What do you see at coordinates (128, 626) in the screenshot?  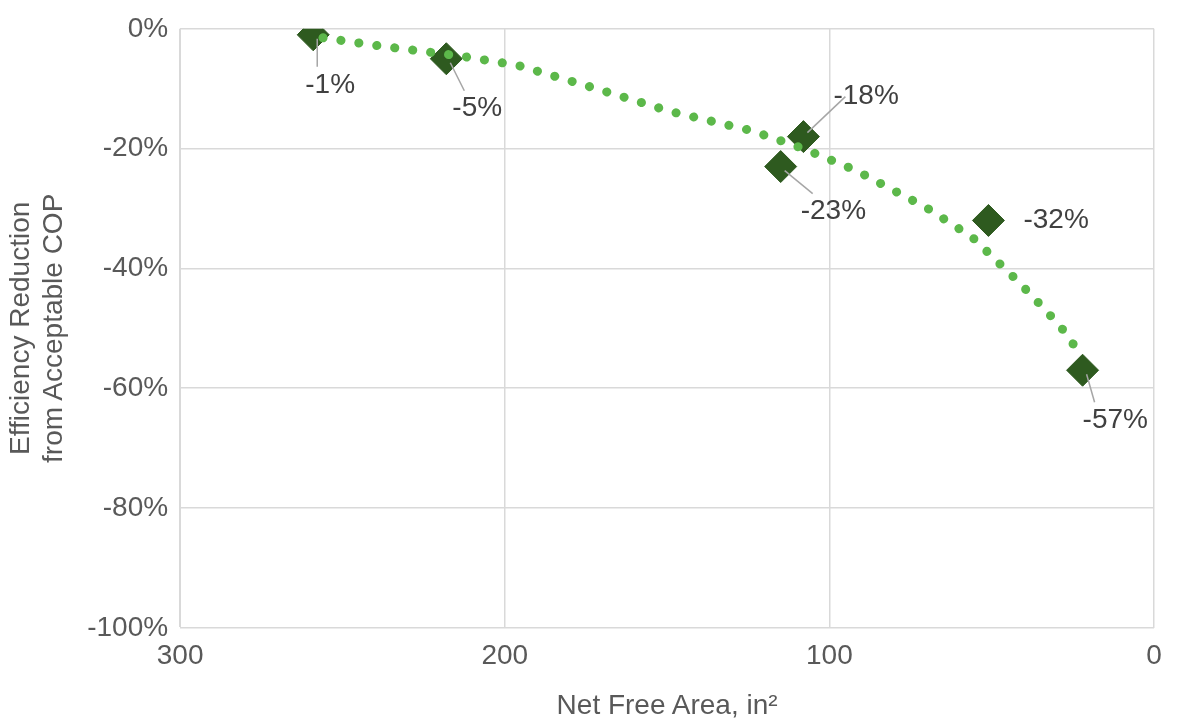 I see `y-tick-label: -100%` at bounding box center [128, 626].